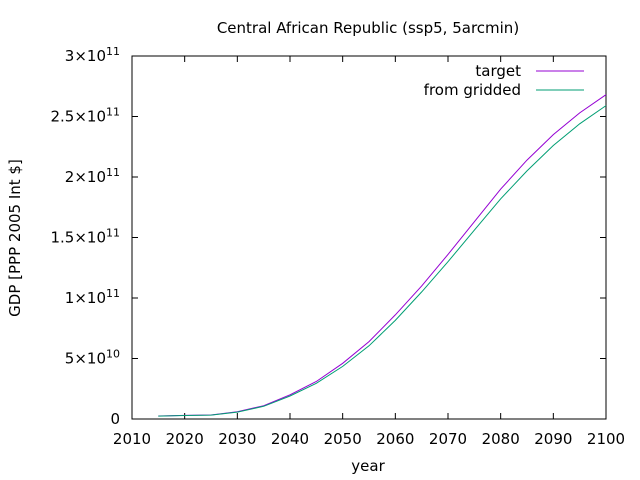  What do you see at coordinates (290, 439) in the screenshot?
I see `x-tick-label: 2040` at bounding box center [290, 439].